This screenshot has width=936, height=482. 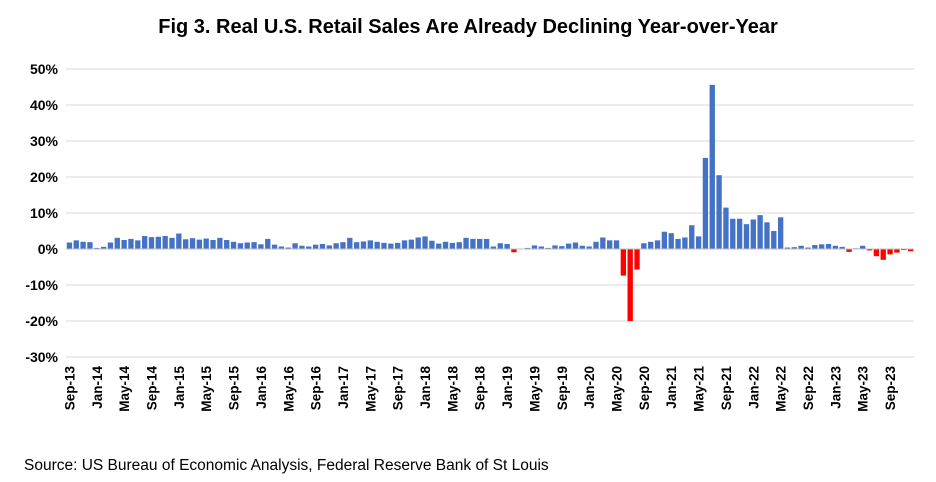 I want to click on x-tick-label: Jan-21, so click(x=671, y=387).